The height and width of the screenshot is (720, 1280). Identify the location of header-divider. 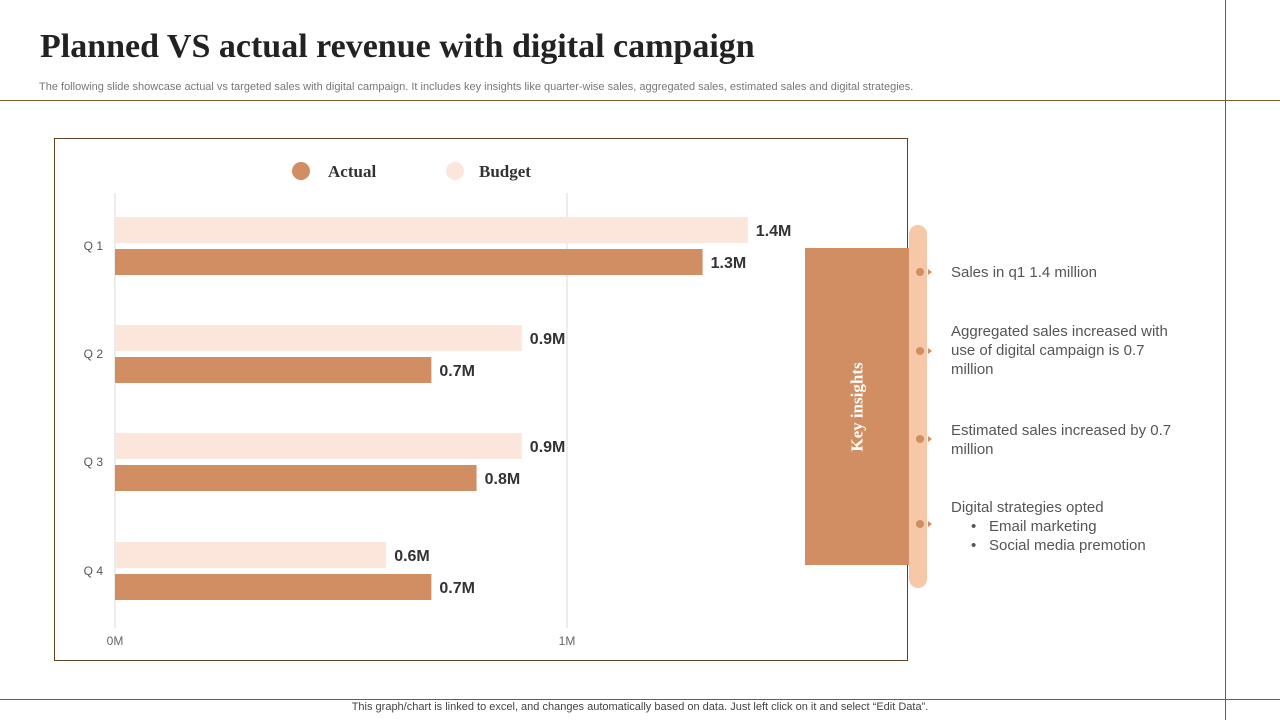
(640, 100).